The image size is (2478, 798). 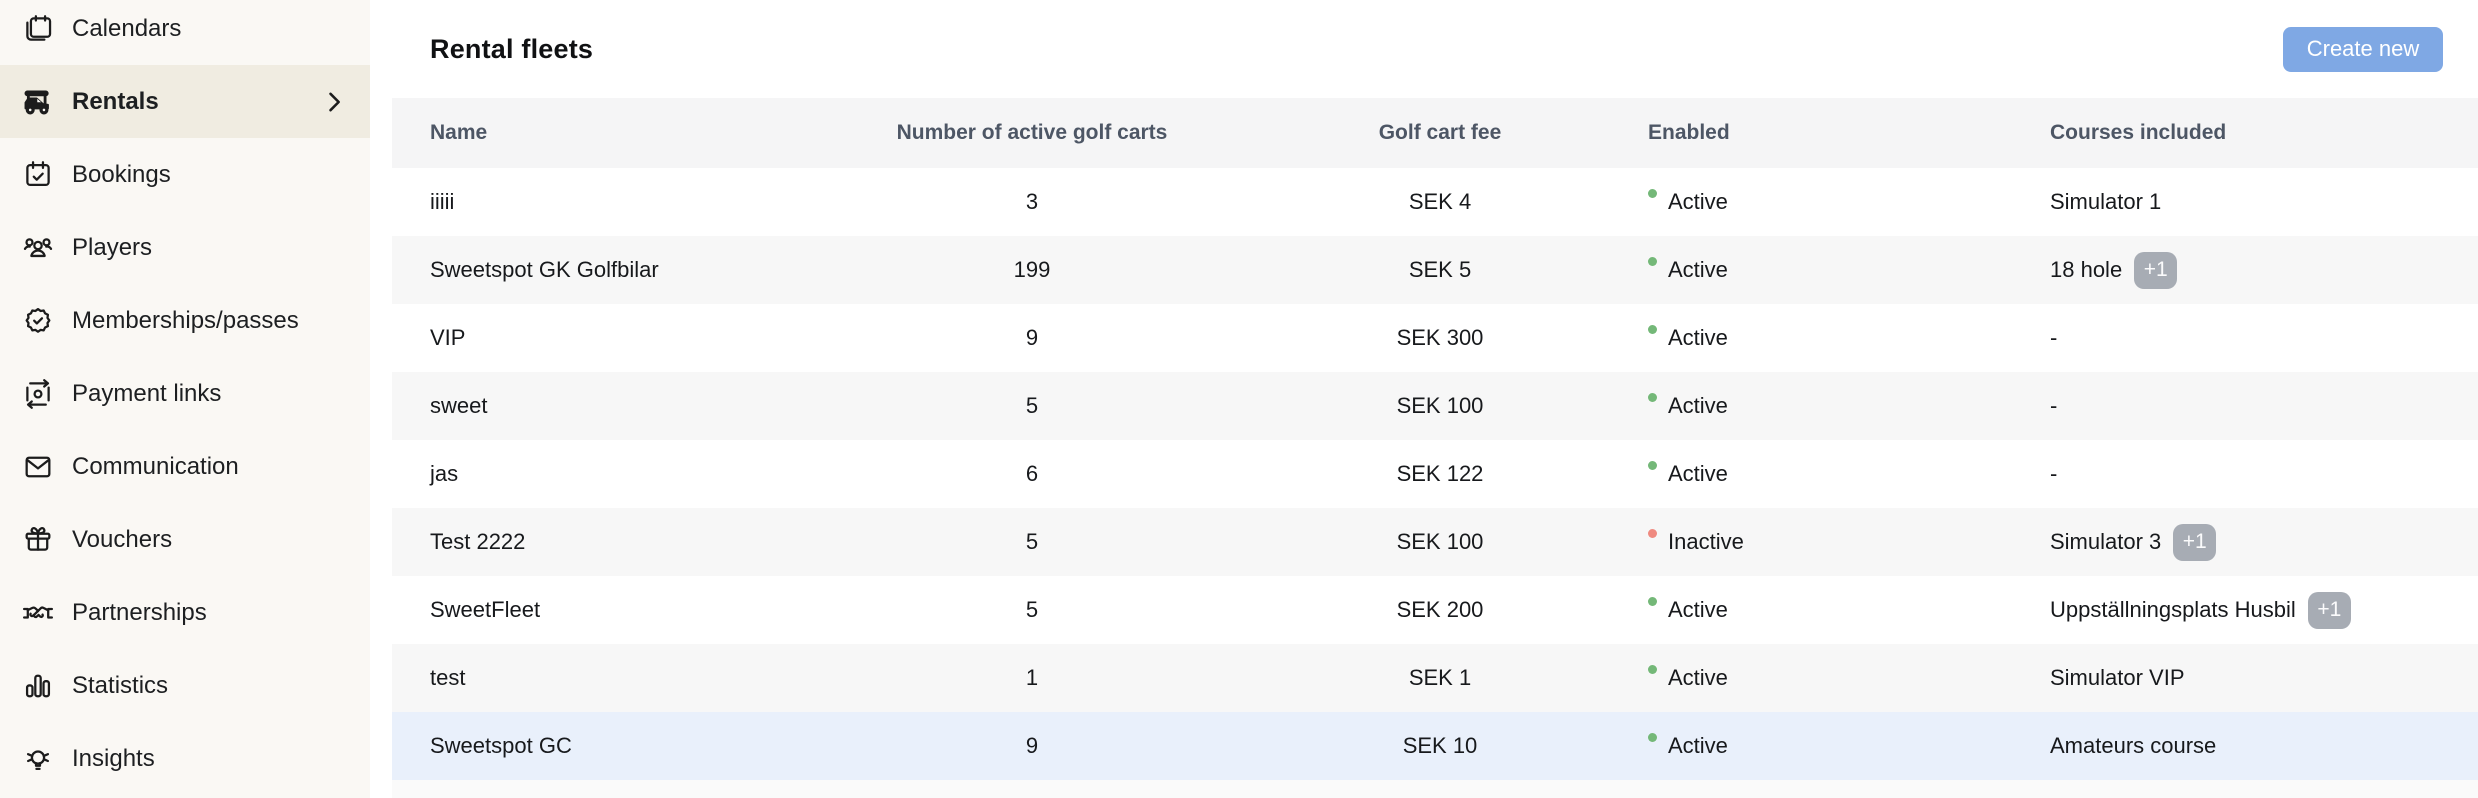 I want to click on sidebar-item-label: Players, so click(x=112, y=247).